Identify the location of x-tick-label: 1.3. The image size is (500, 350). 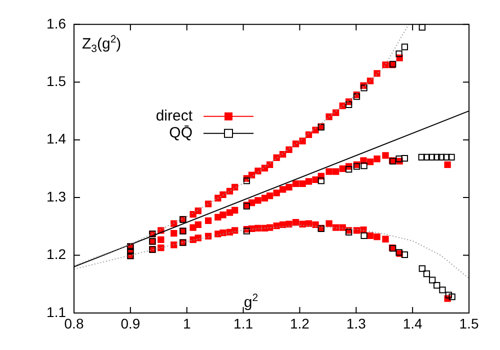
(356, 323).